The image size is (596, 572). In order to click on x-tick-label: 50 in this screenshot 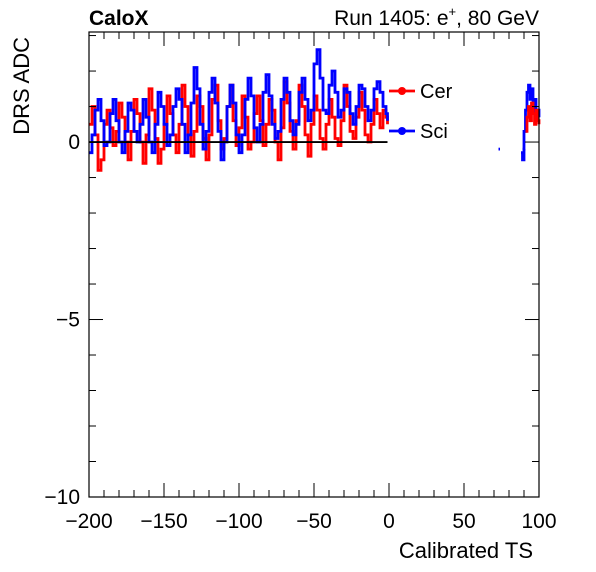, I will do `click(463, 521)`.